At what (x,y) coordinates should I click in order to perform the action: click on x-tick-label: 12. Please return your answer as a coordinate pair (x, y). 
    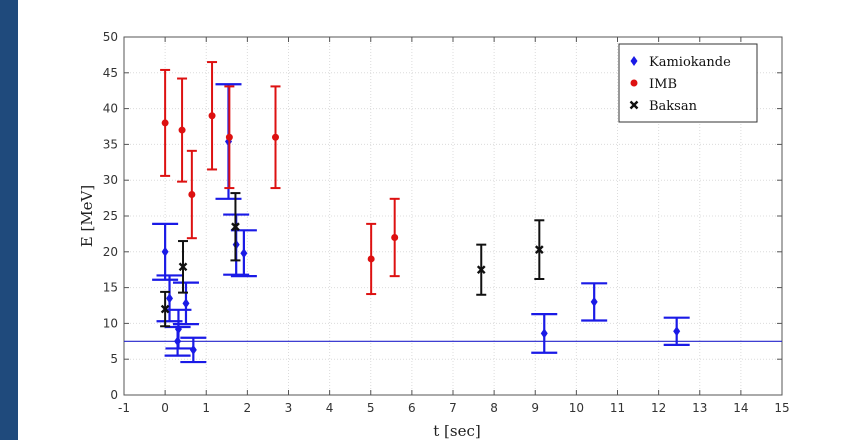
    Looking at the image, I should click on (658, 408).